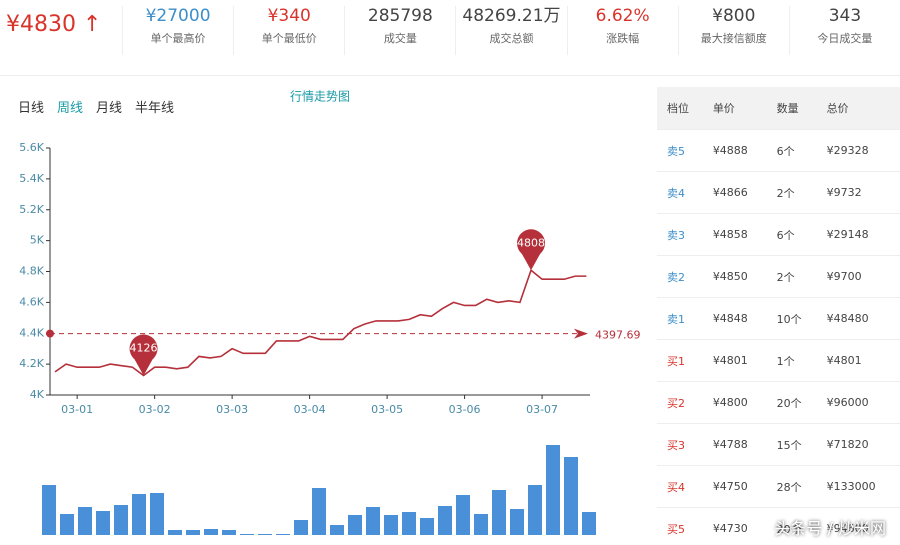  I want to click on column-header: 数量, so click(791, 108).